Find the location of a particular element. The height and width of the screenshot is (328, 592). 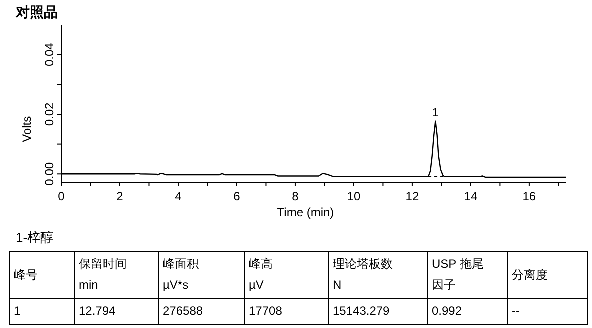

x-tick-label: 10 is located at coordinates (354, 197).